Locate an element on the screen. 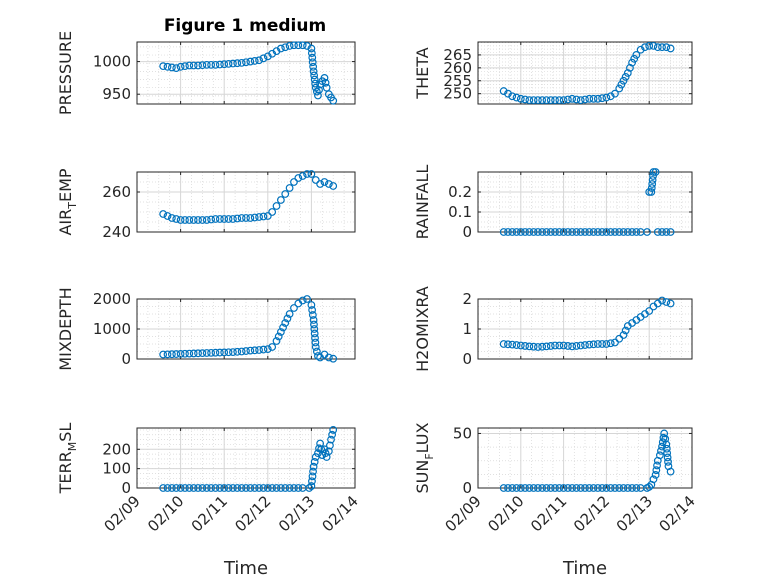 The height and width of the screenshot is (583, 778). y-tick-label: 0 is located at coordinates (126, 488).